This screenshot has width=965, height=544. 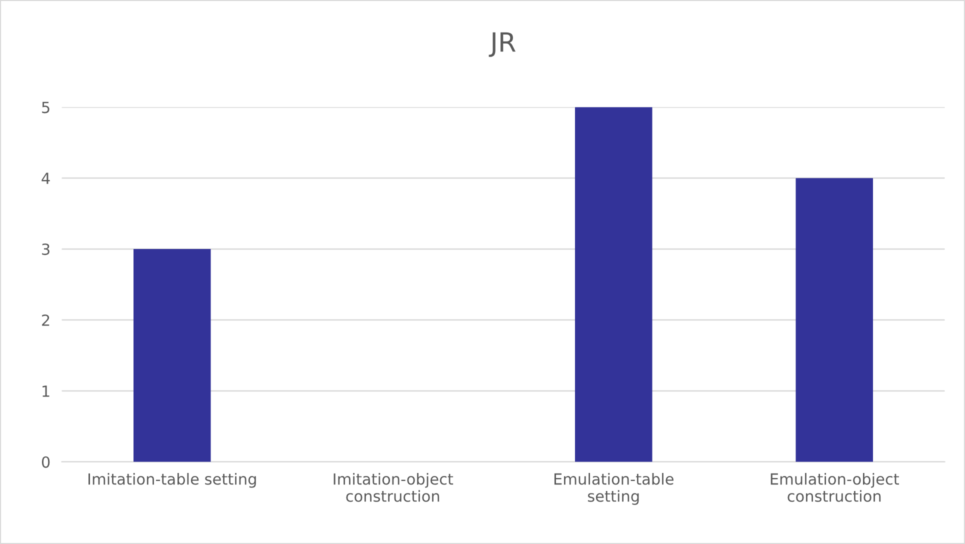 What do you see at coordinates (46, 178) in the screenshot?
I see `y-tick-label: 4` at bounding box center [46, 178].